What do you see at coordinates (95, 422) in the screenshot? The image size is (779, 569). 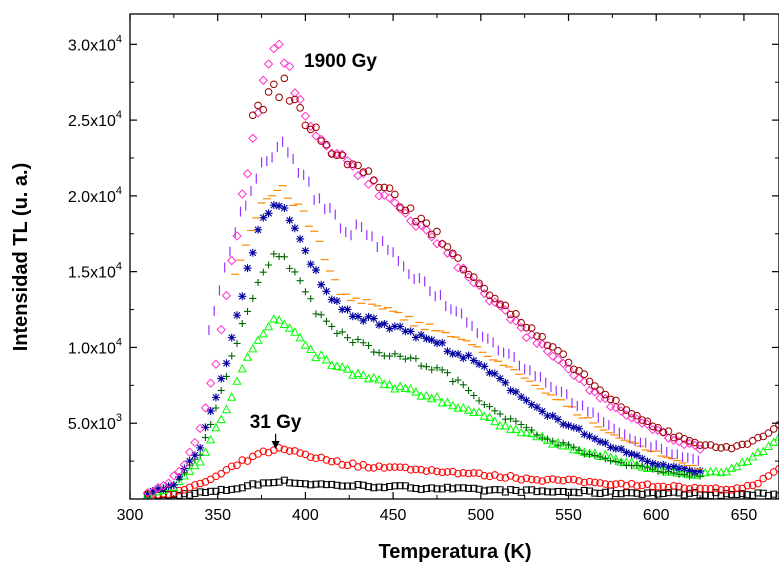 I see `y-tick-label: 5.0x10³` at bounding box center [95, 422].